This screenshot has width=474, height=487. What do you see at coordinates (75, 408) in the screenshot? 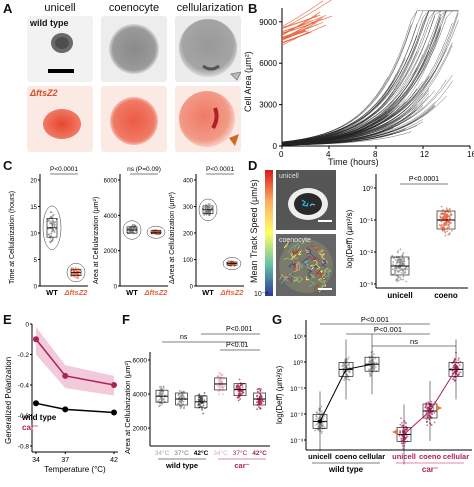
I see `line-wt` at bounding box center [75, 408].